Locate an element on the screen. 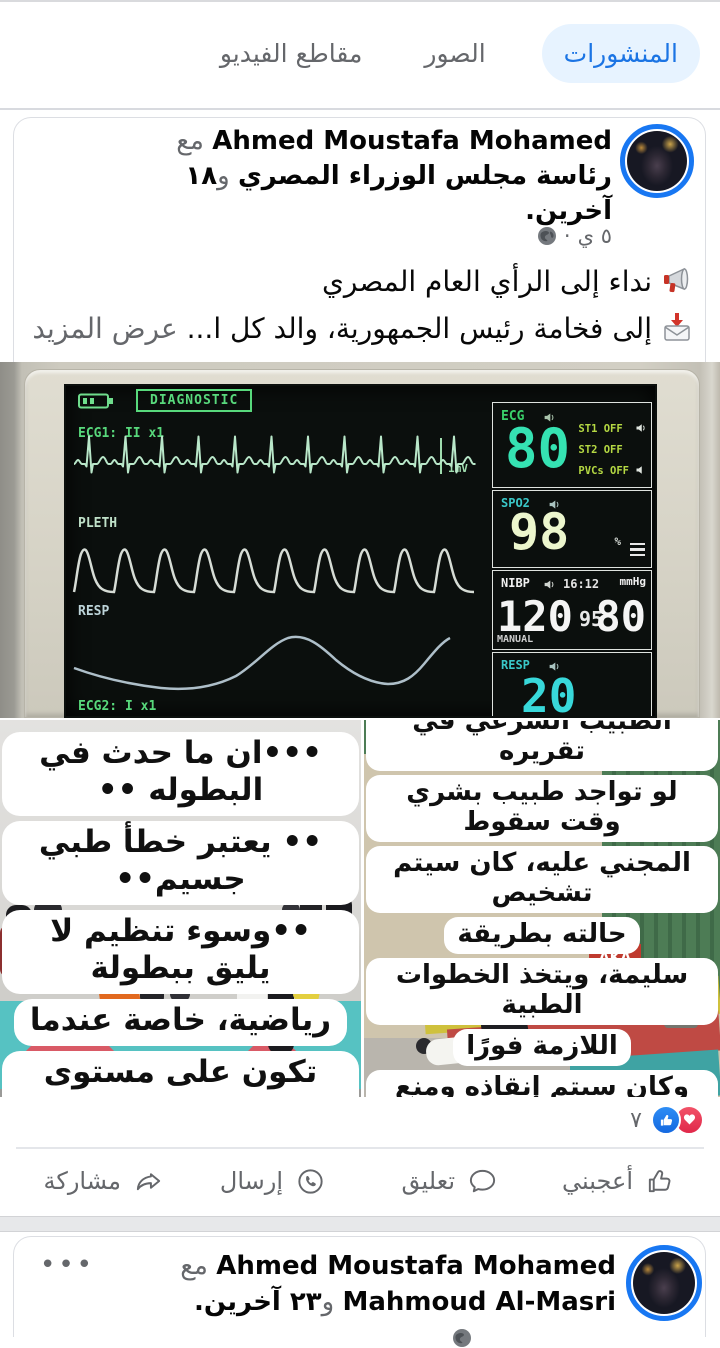 The image size is (720, 1348). st1-status: ST1 OFF is located at coordinates (600, 429).